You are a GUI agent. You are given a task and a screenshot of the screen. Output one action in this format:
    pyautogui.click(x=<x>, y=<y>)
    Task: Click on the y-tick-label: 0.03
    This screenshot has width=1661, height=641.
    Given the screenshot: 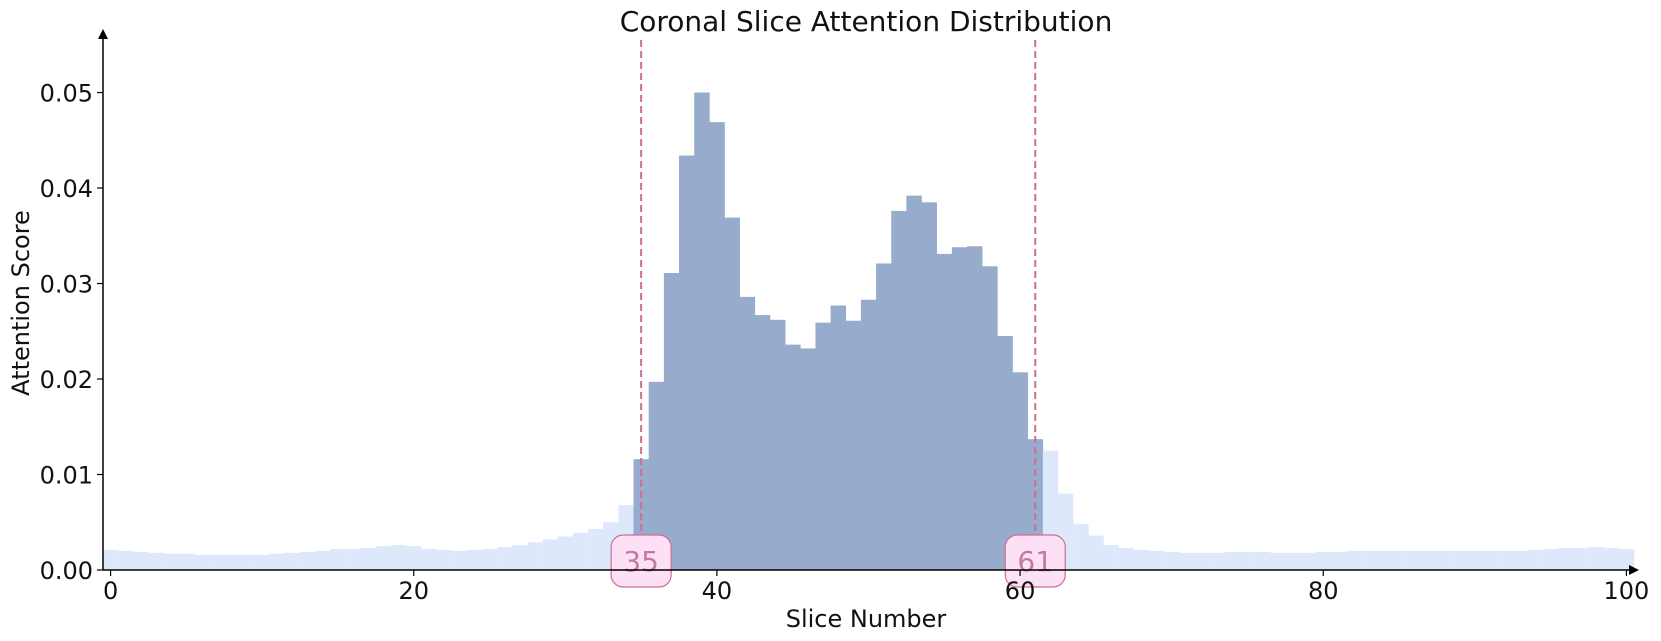 What is the action you would take?
    pyautogui.click(x=66, y=285)
    